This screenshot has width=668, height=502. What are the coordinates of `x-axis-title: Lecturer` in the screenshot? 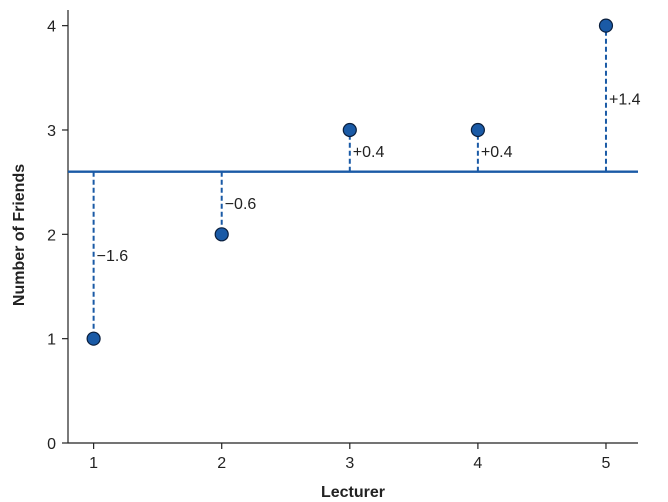 It's located at (353, 492).